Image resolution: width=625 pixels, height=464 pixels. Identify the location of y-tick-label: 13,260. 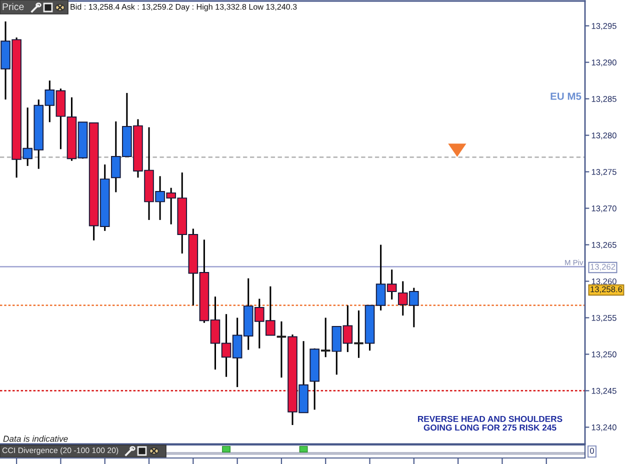
(604, 282).